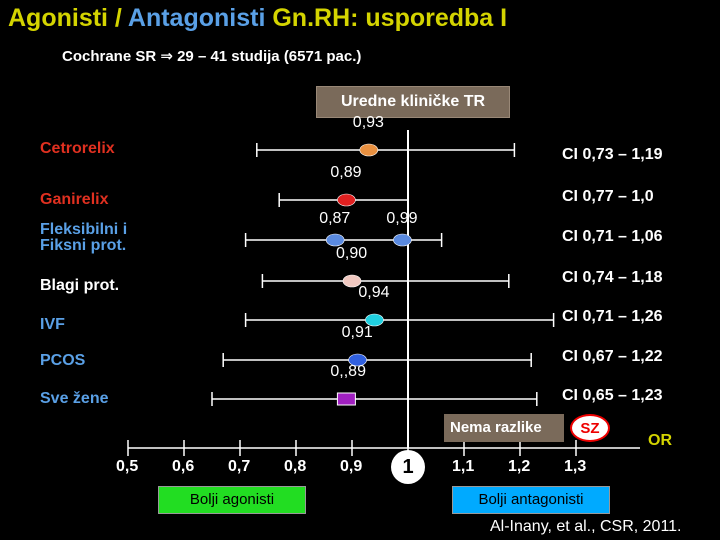 Image resolution: width=720 pixels, height=540 pixels. Describe the element at coordinates (612, 395) in the screenshot. I see `ci-label: CI 0,65 – 1,23` at that location.